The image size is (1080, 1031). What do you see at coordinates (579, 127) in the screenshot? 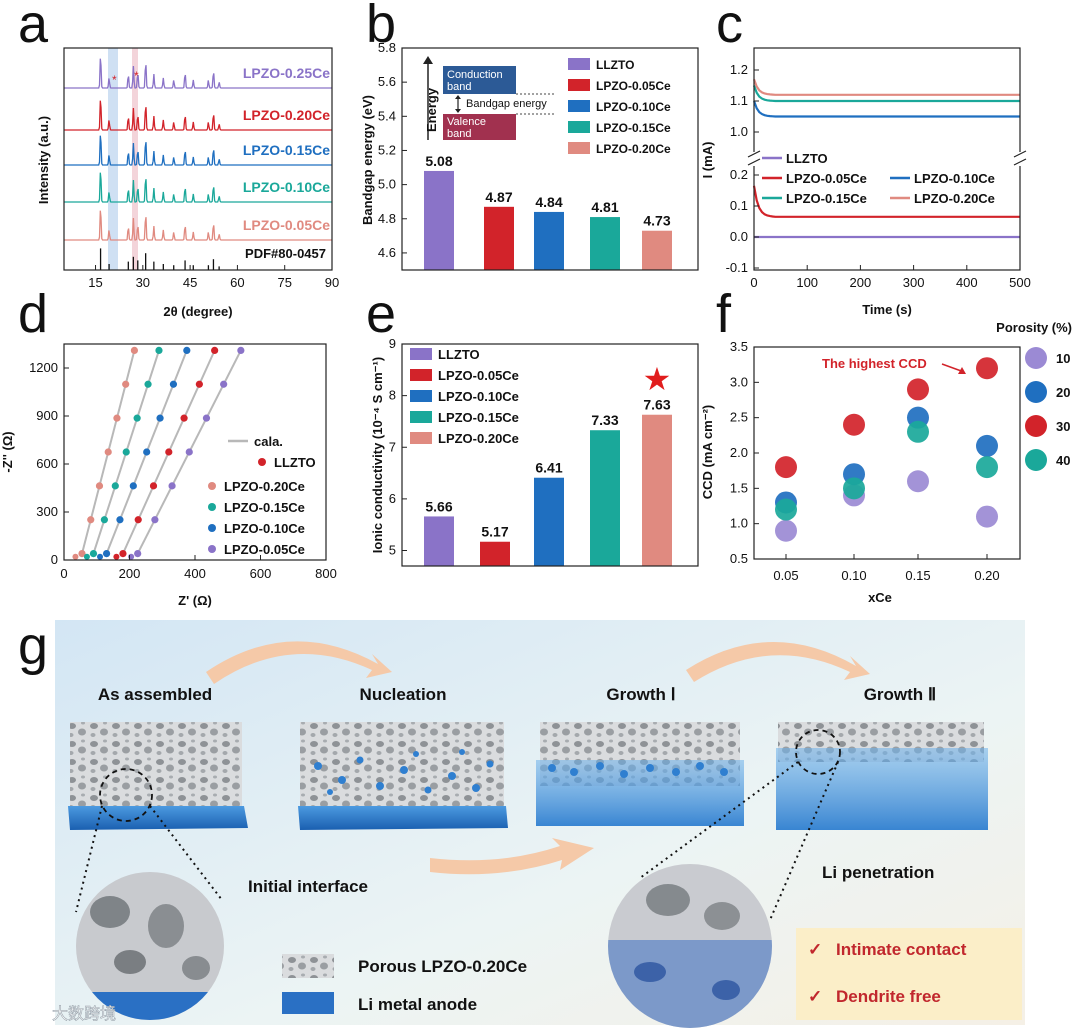
I see `legend-swatch-LPZO-0.15Ce` at bounding box center [579, 127].